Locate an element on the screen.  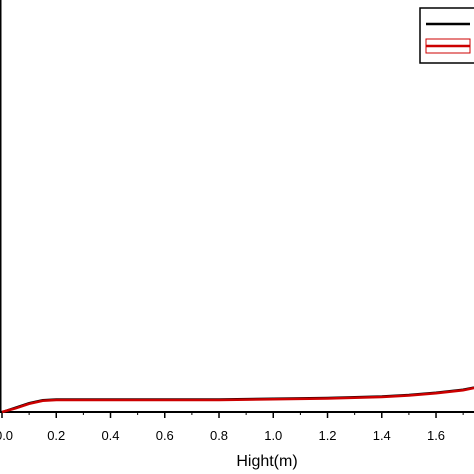
x-tick-label: 1.6 is located at coordinates (436, 435).